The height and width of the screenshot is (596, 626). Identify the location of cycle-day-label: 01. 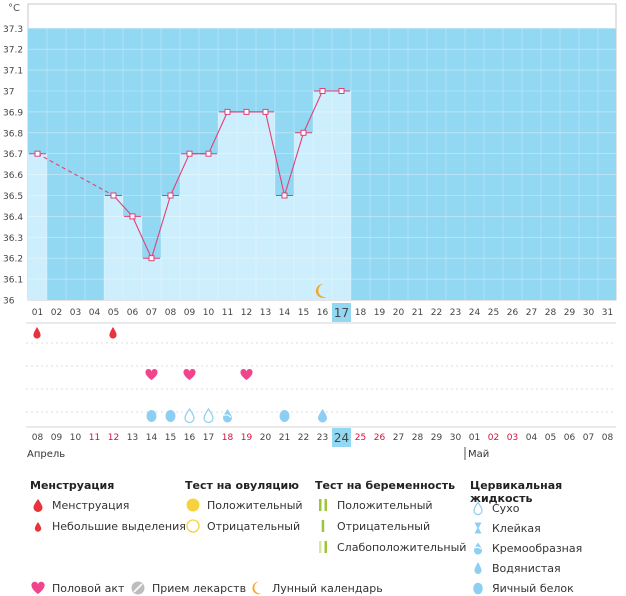
(37, 313).